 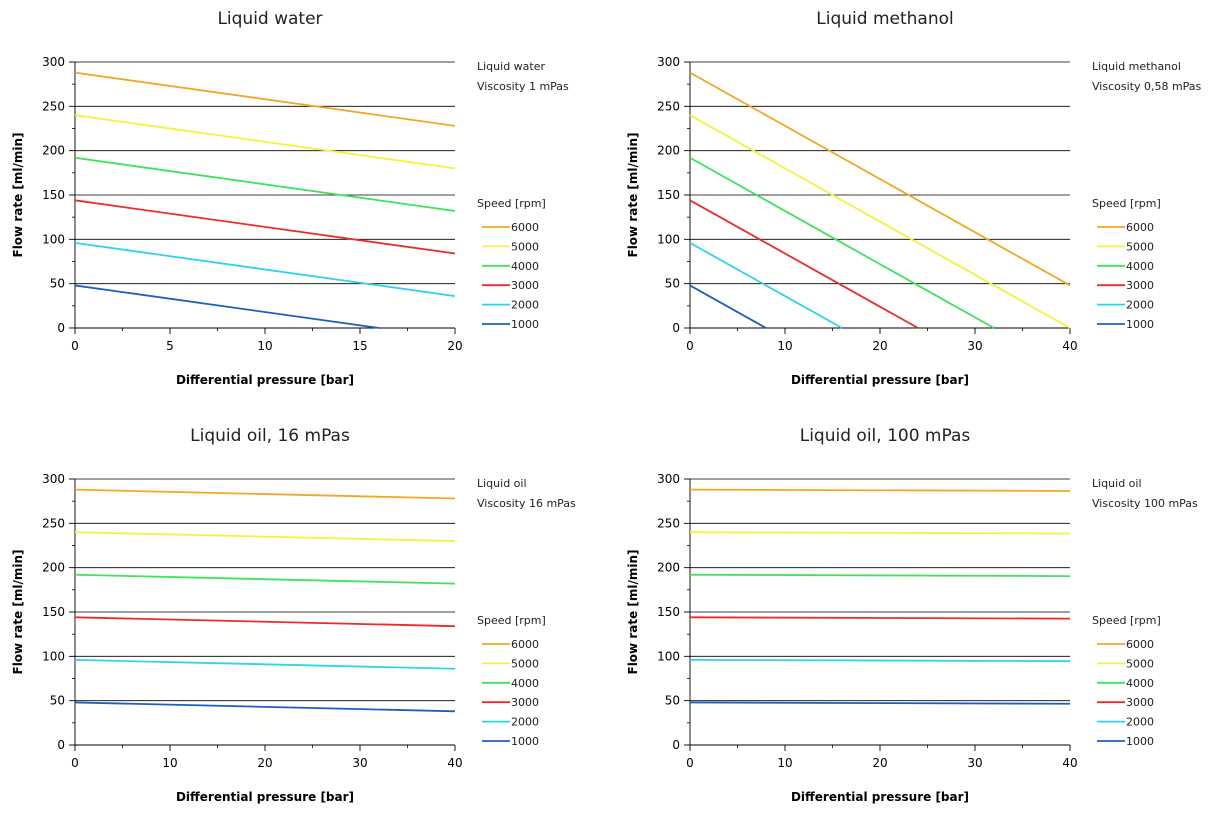 What do you see at coordinates (1136, 66) in the screenshot?
I see `chart-note: Liquid methanol` at bounding box center [1136, 66].